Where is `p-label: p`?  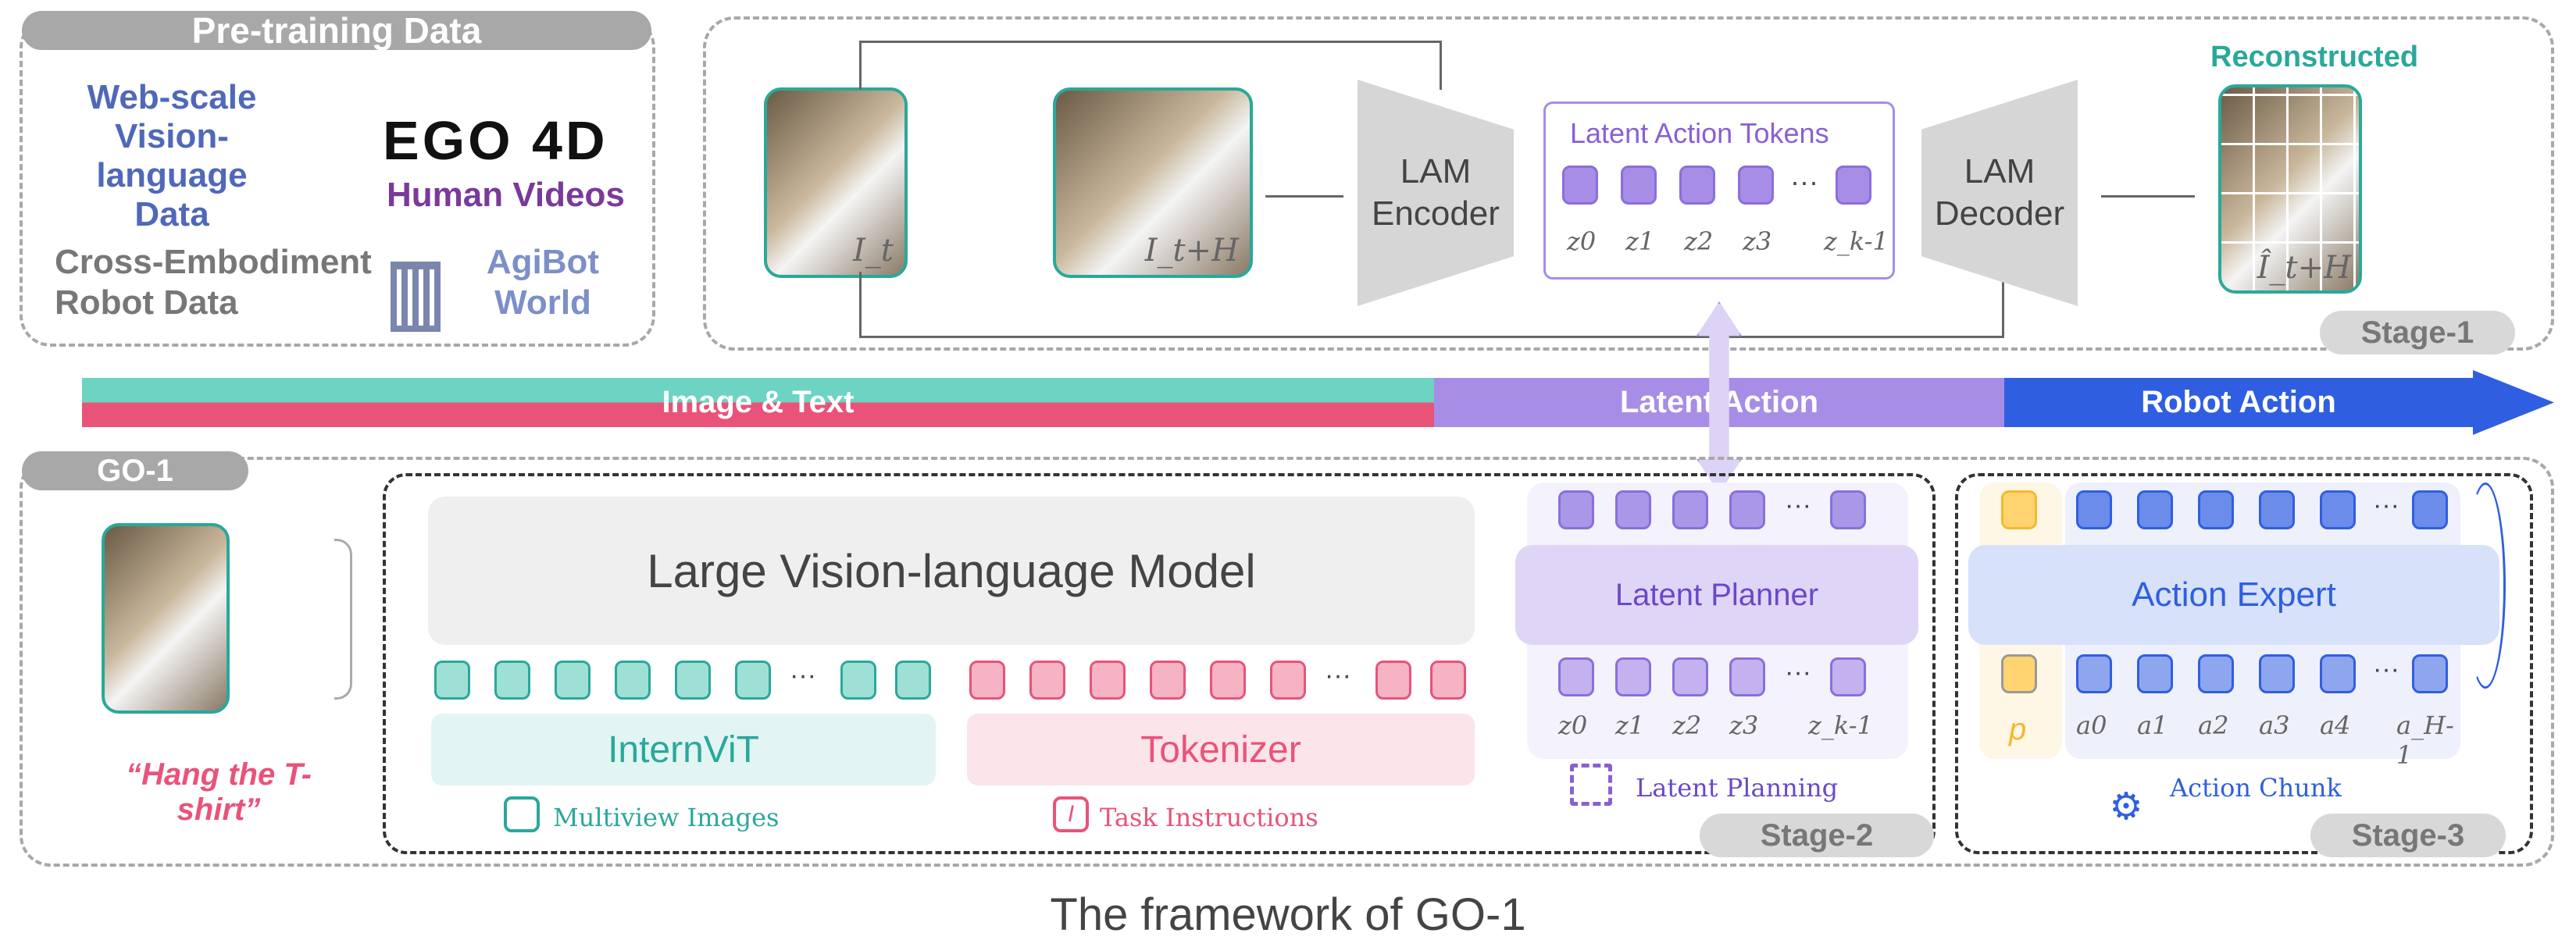 p-label: p is located at coordinates (2018, 729).